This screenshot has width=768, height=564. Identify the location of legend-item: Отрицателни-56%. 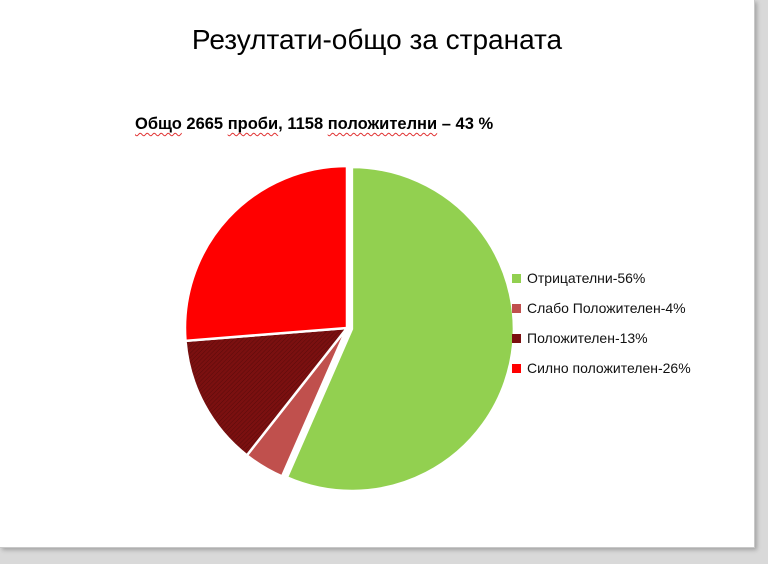
(601, 278).